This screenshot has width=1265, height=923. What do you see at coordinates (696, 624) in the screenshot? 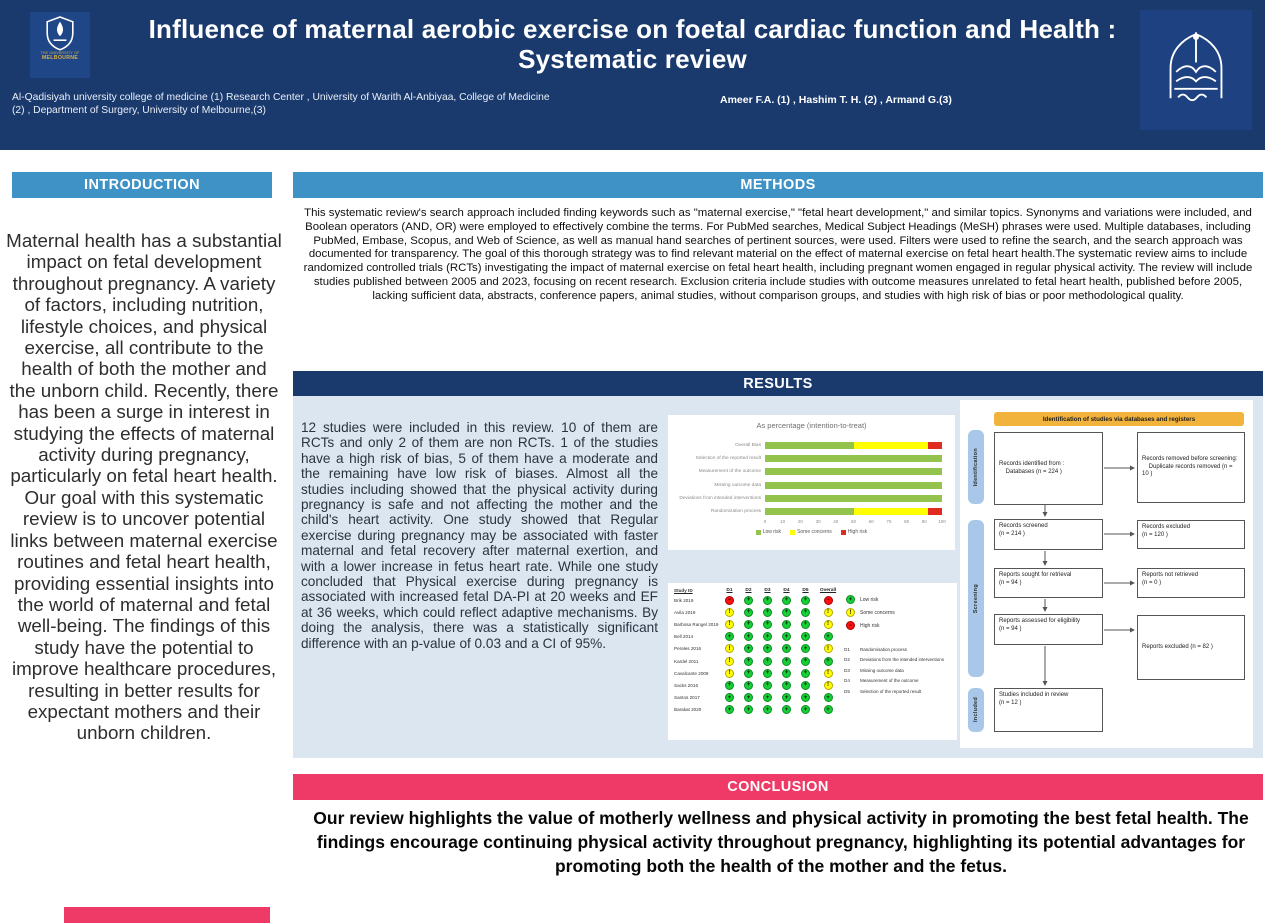
I see `traffic-study-label: Barbosa Rangel 2019` at bounding box center [696, 624].